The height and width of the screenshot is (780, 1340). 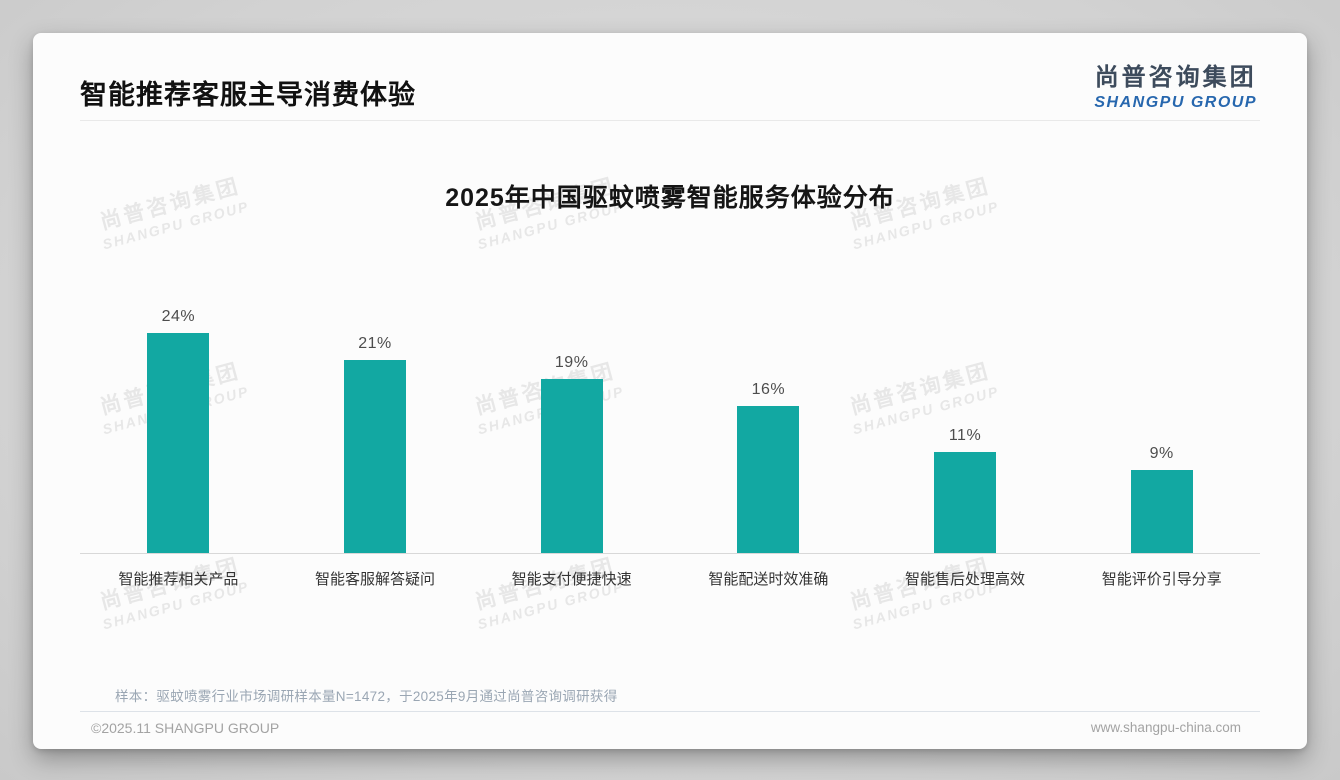 What do you see at coordinates (1161, 579) in the screenshot?
I see `category-label: 智能评价引导分享` at bounding box center [1161, 579].